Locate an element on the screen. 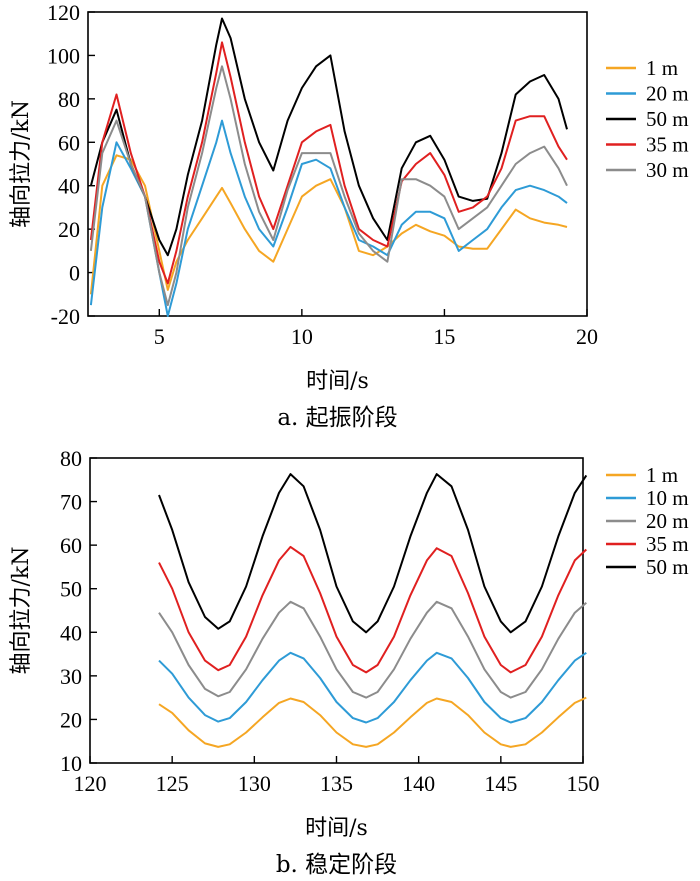  y-tick-label: 70 is located at coordinates (71, 502).